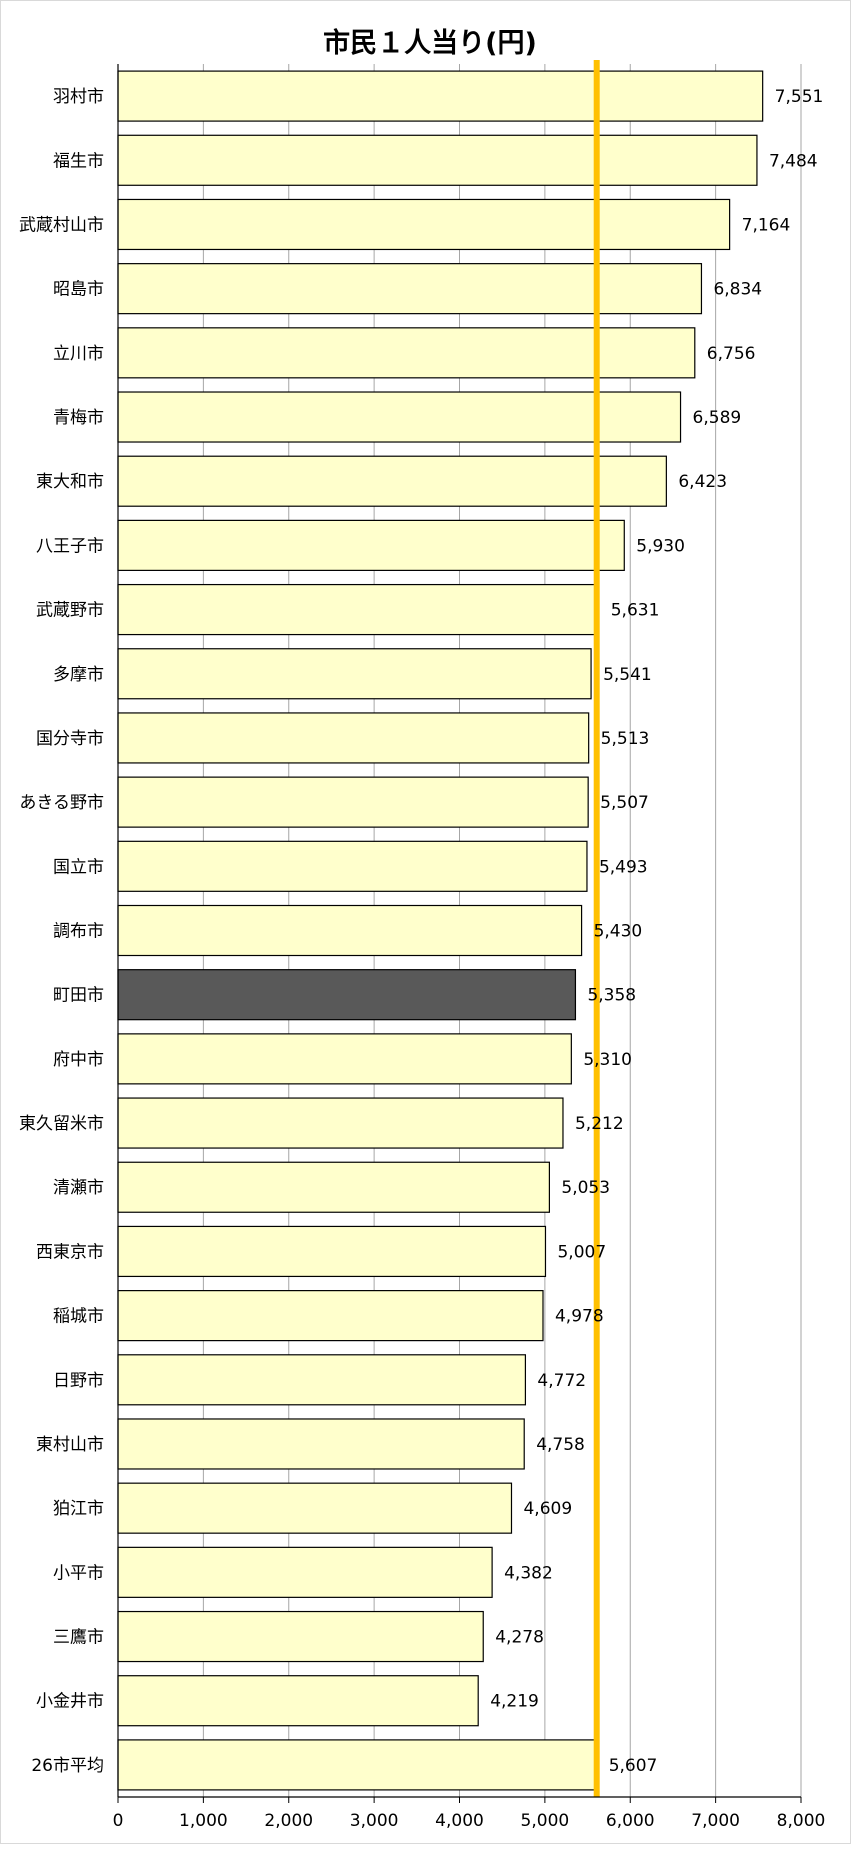  I want to click on value-label-26市平均: 5,607, so click(633, 1766).